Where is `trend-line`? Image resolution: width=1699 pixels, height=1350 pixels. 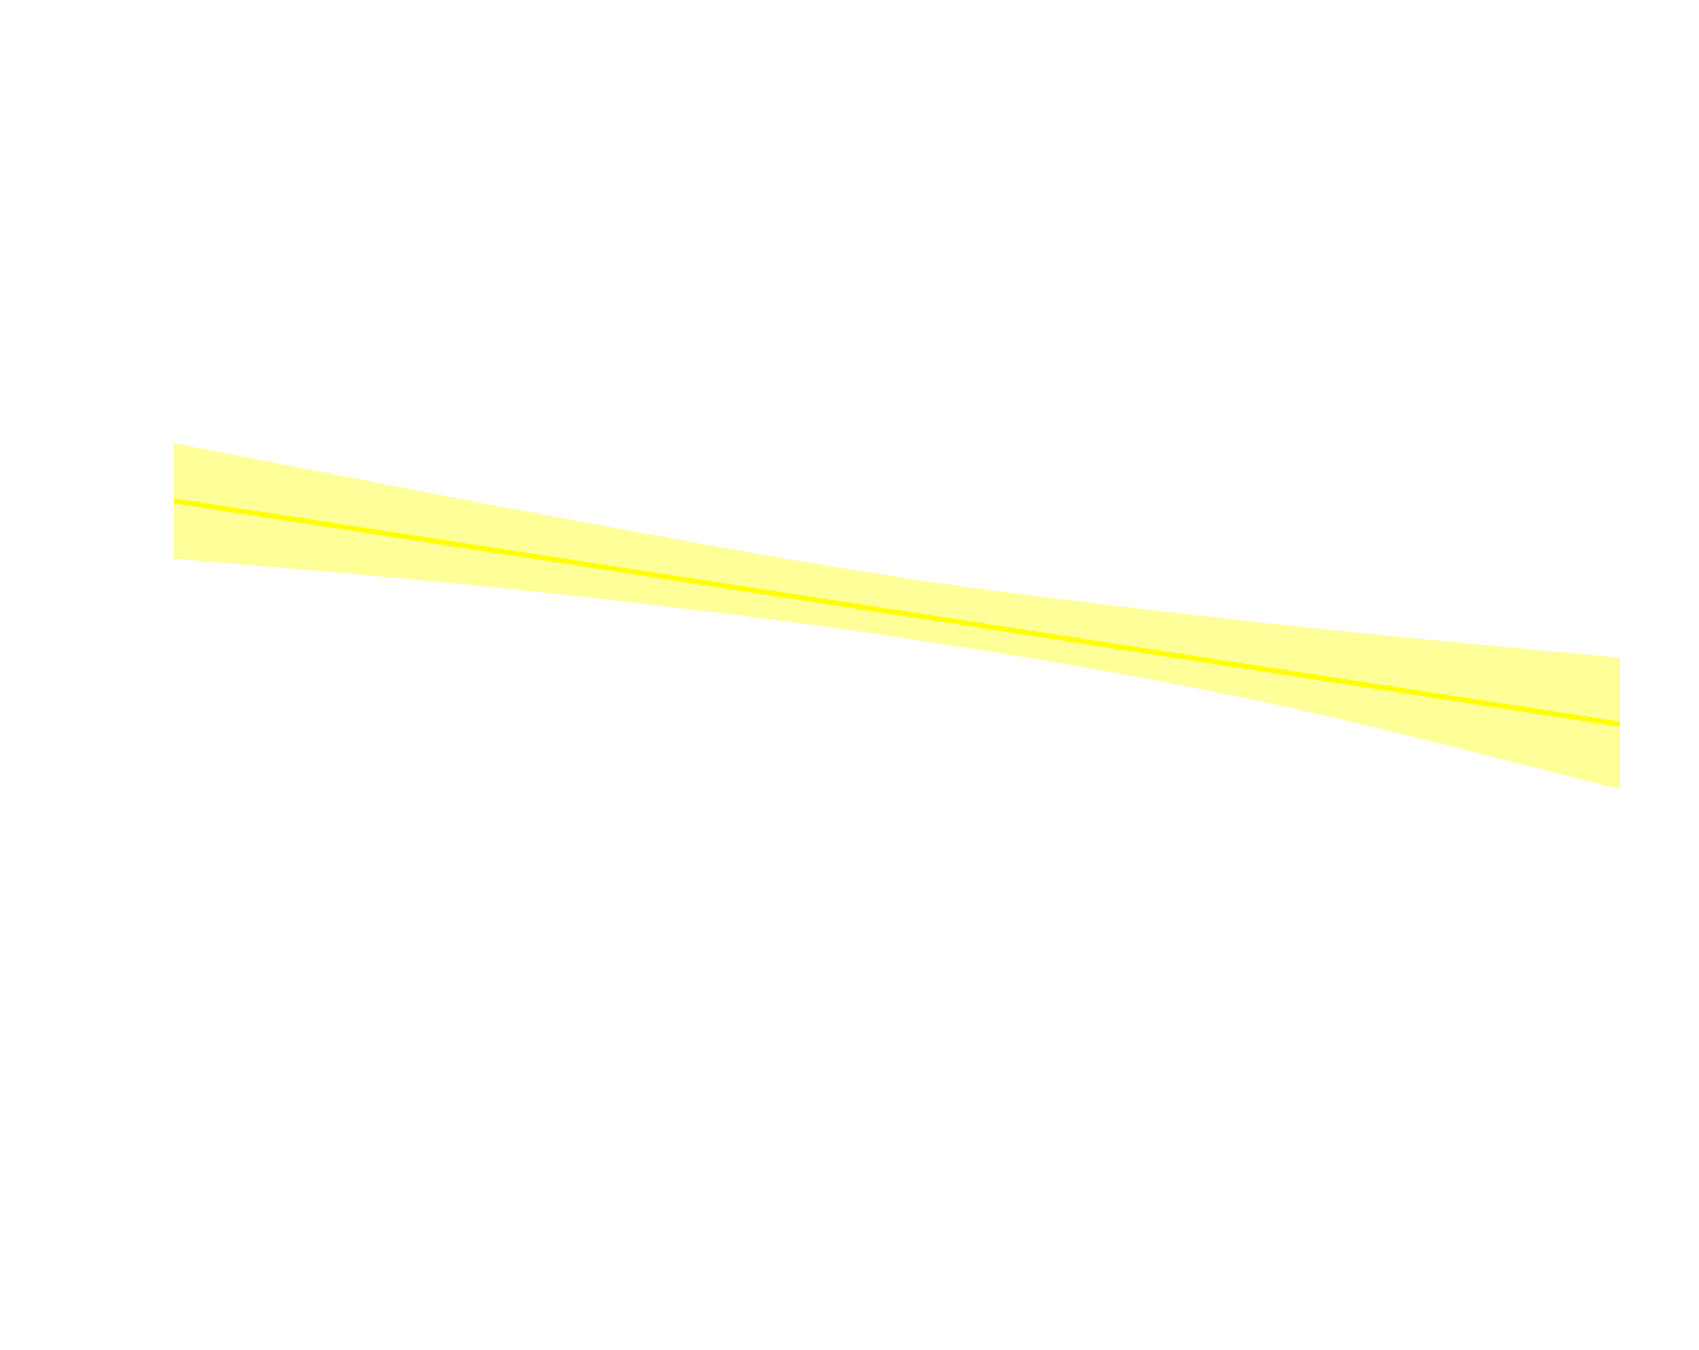 trend-line is located at coordinates (897, 612).